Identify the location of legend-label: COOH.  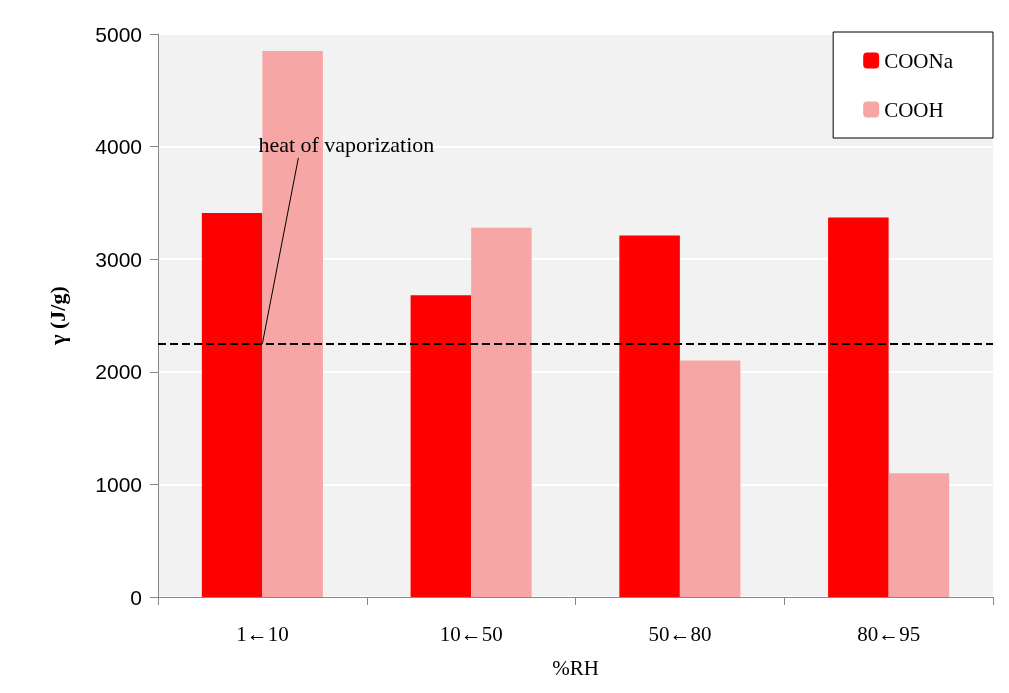
(914, 109).